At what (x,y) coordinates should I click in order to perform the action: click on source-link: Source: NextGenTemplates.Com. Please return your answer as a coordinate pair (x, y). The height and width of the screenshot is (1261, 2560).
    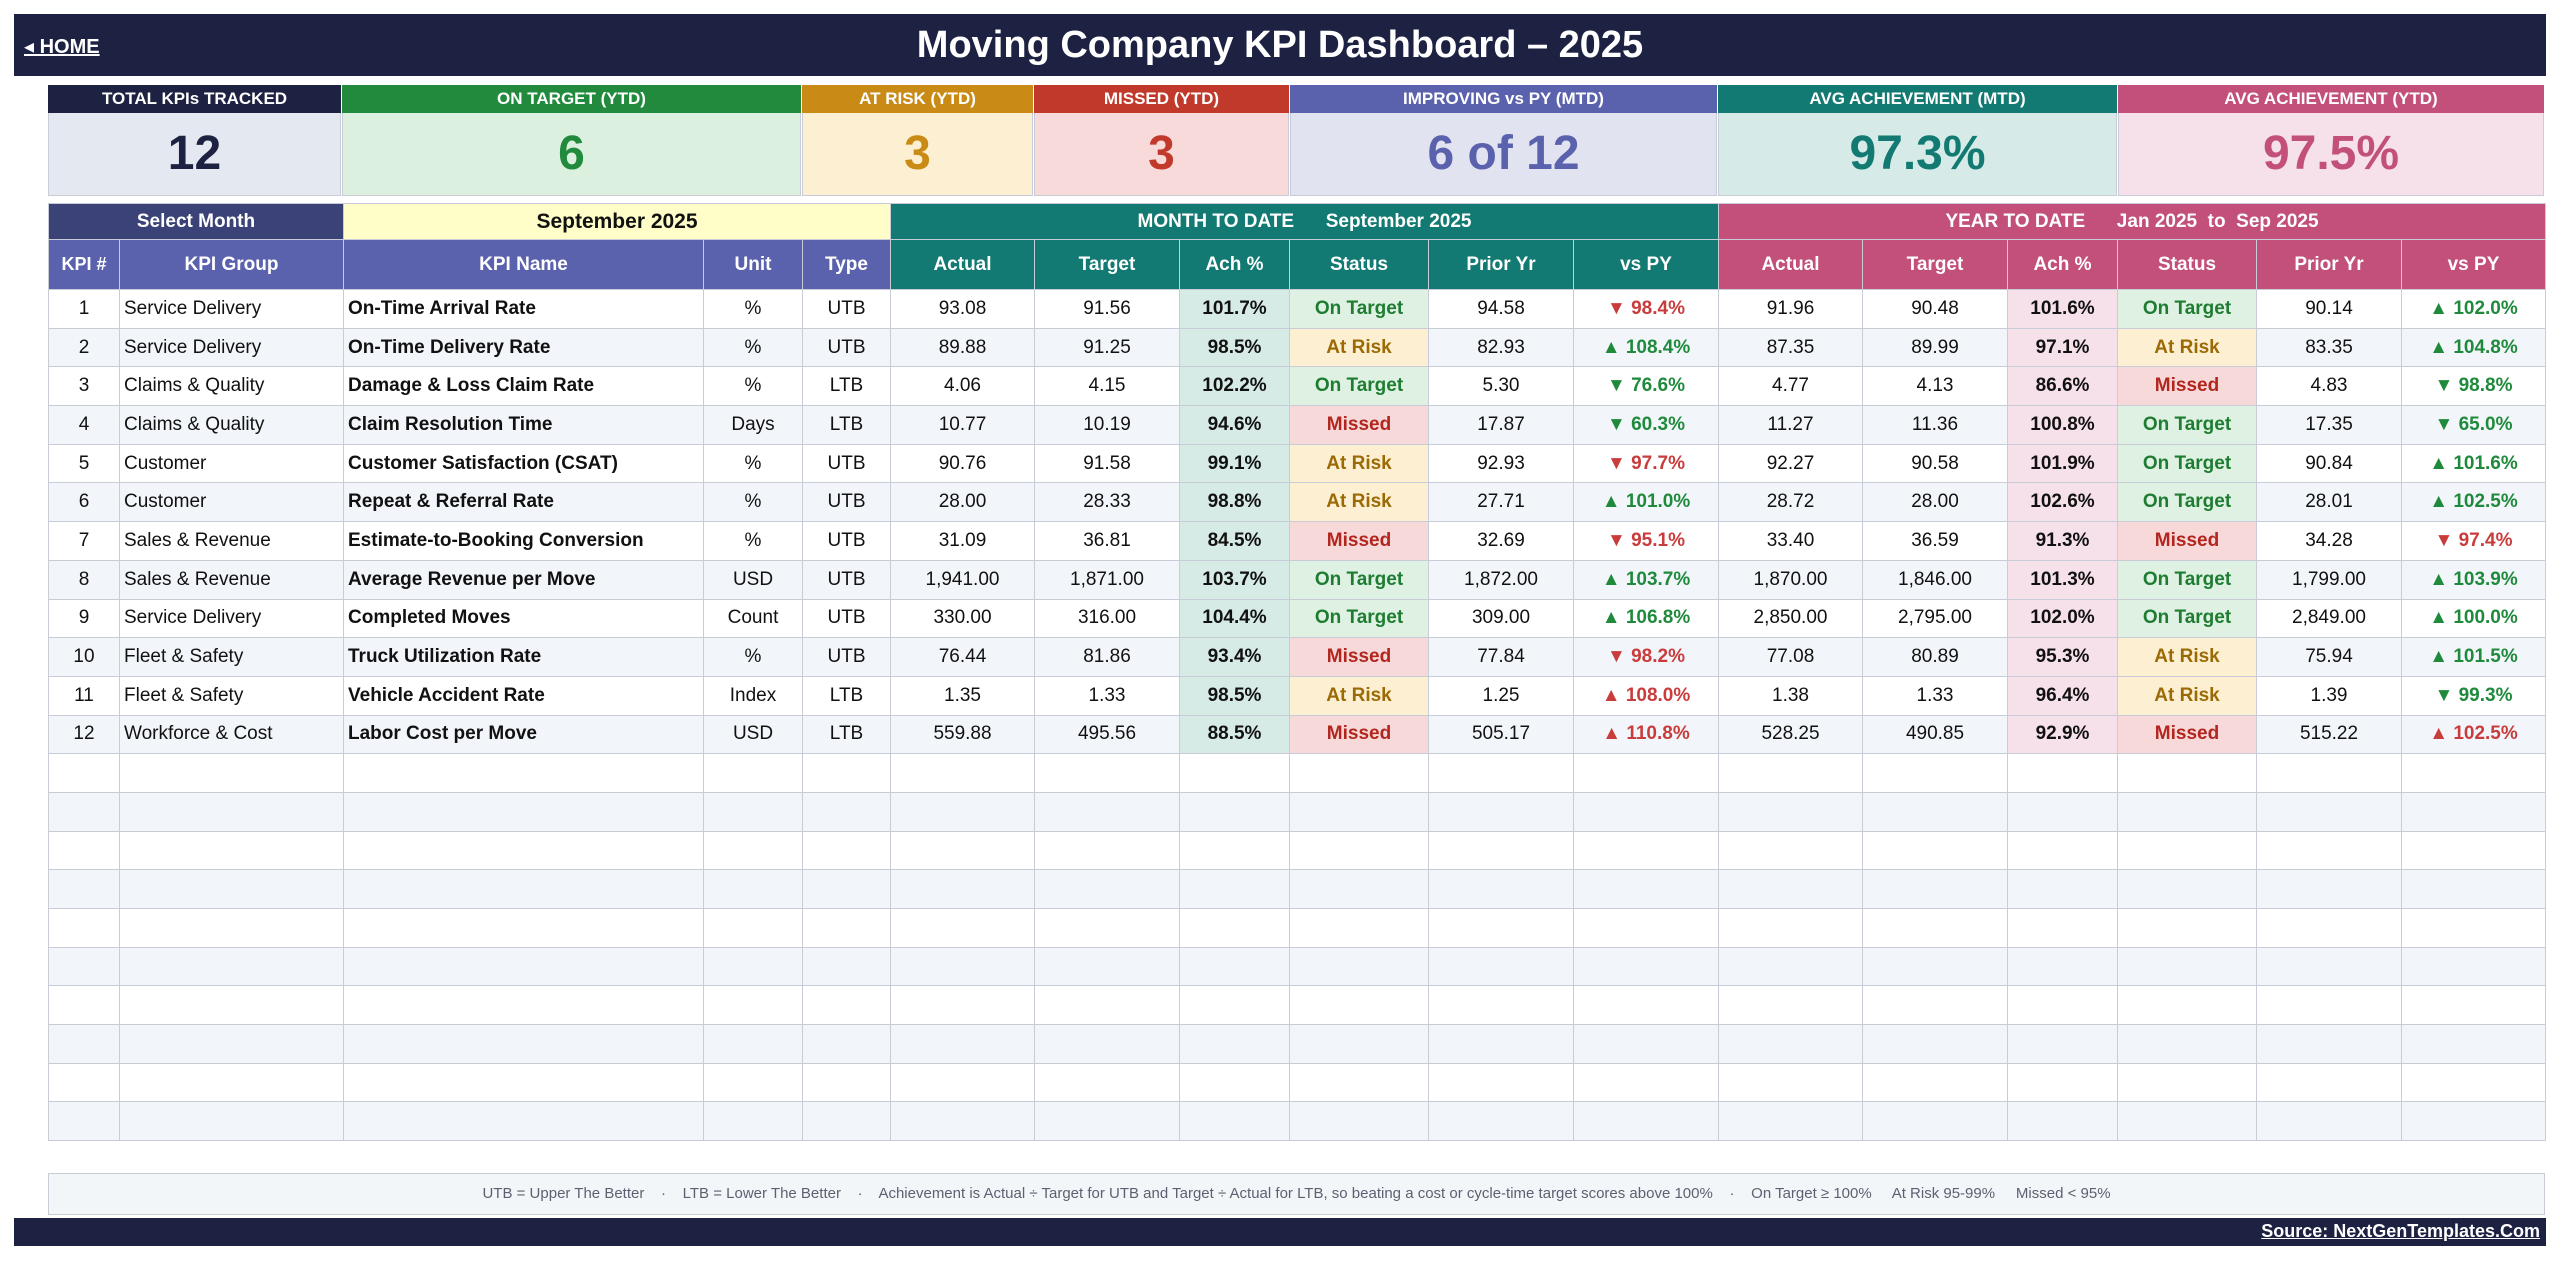
    Looking at the image, I should click on (2400, 1231).